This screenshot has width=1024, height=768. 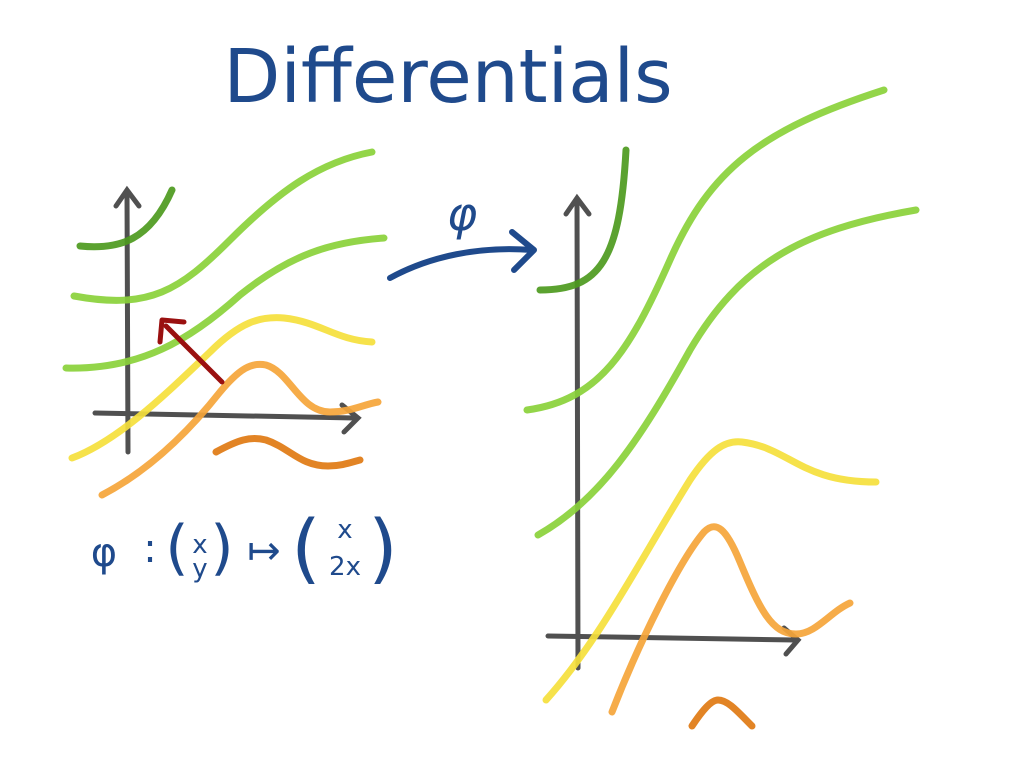 I want to click on formula-maps-to: ↦, so click(x=264, y=551).